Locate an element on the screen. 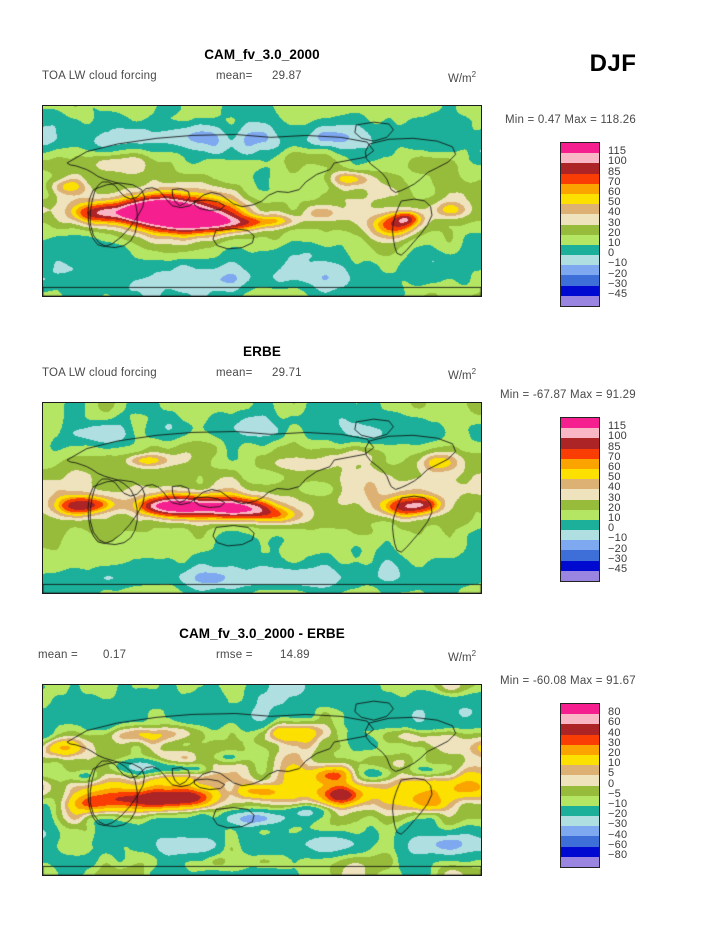 The width and height of the screenshot is (723, 935). map-diff is located at coordinates (262, 780).